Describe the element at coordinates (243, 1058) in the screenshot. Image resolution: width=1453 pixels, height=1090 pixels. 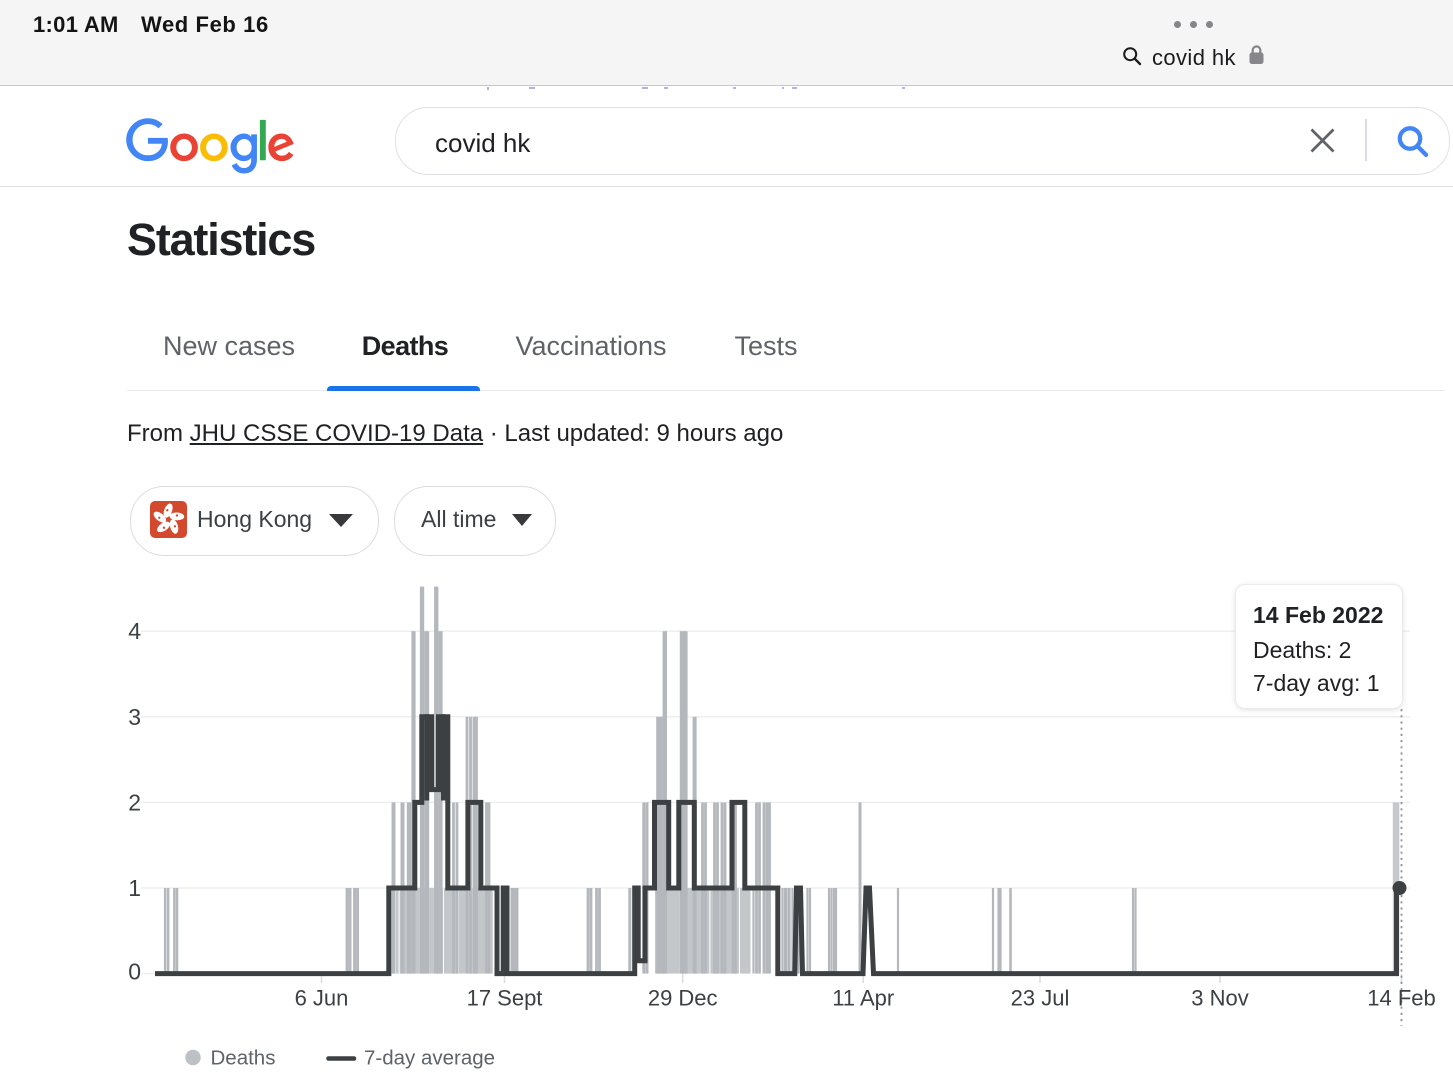
I see `svg-text: Deaths` at that location.